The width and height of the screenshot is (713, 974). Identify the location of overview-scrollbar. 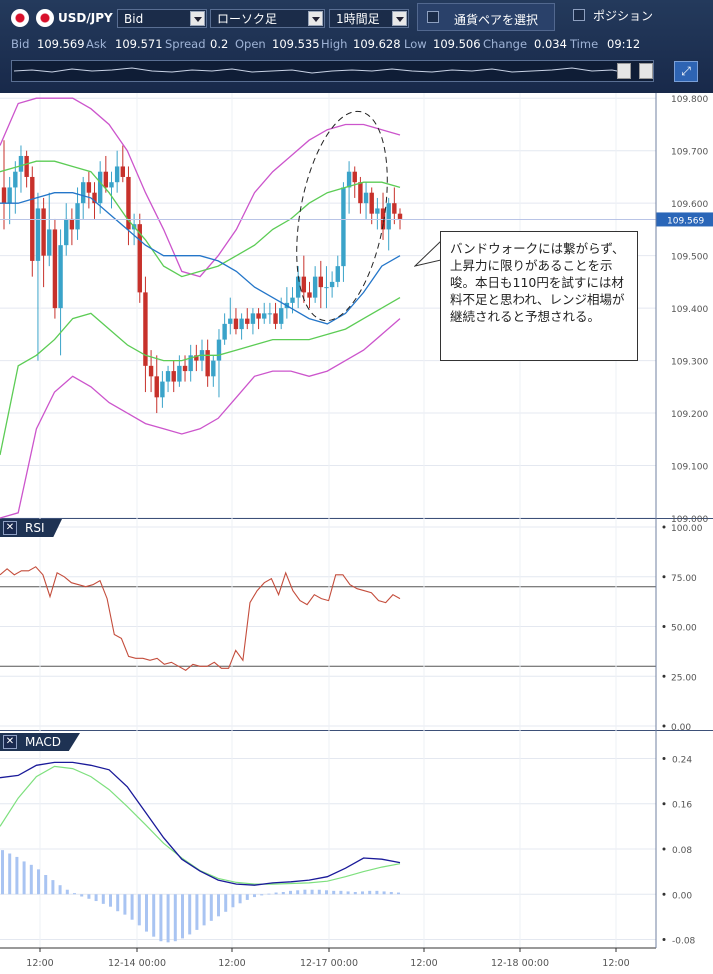
(332, 71).